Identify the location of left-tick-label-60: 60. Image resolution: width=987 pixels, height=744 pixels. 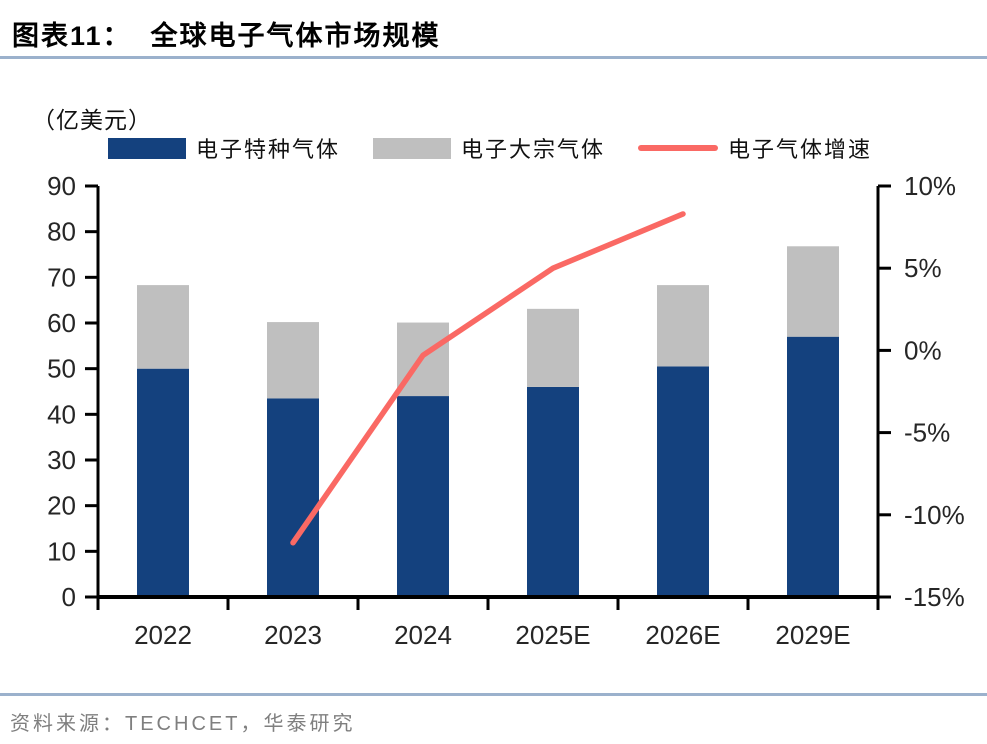
(61, 323).